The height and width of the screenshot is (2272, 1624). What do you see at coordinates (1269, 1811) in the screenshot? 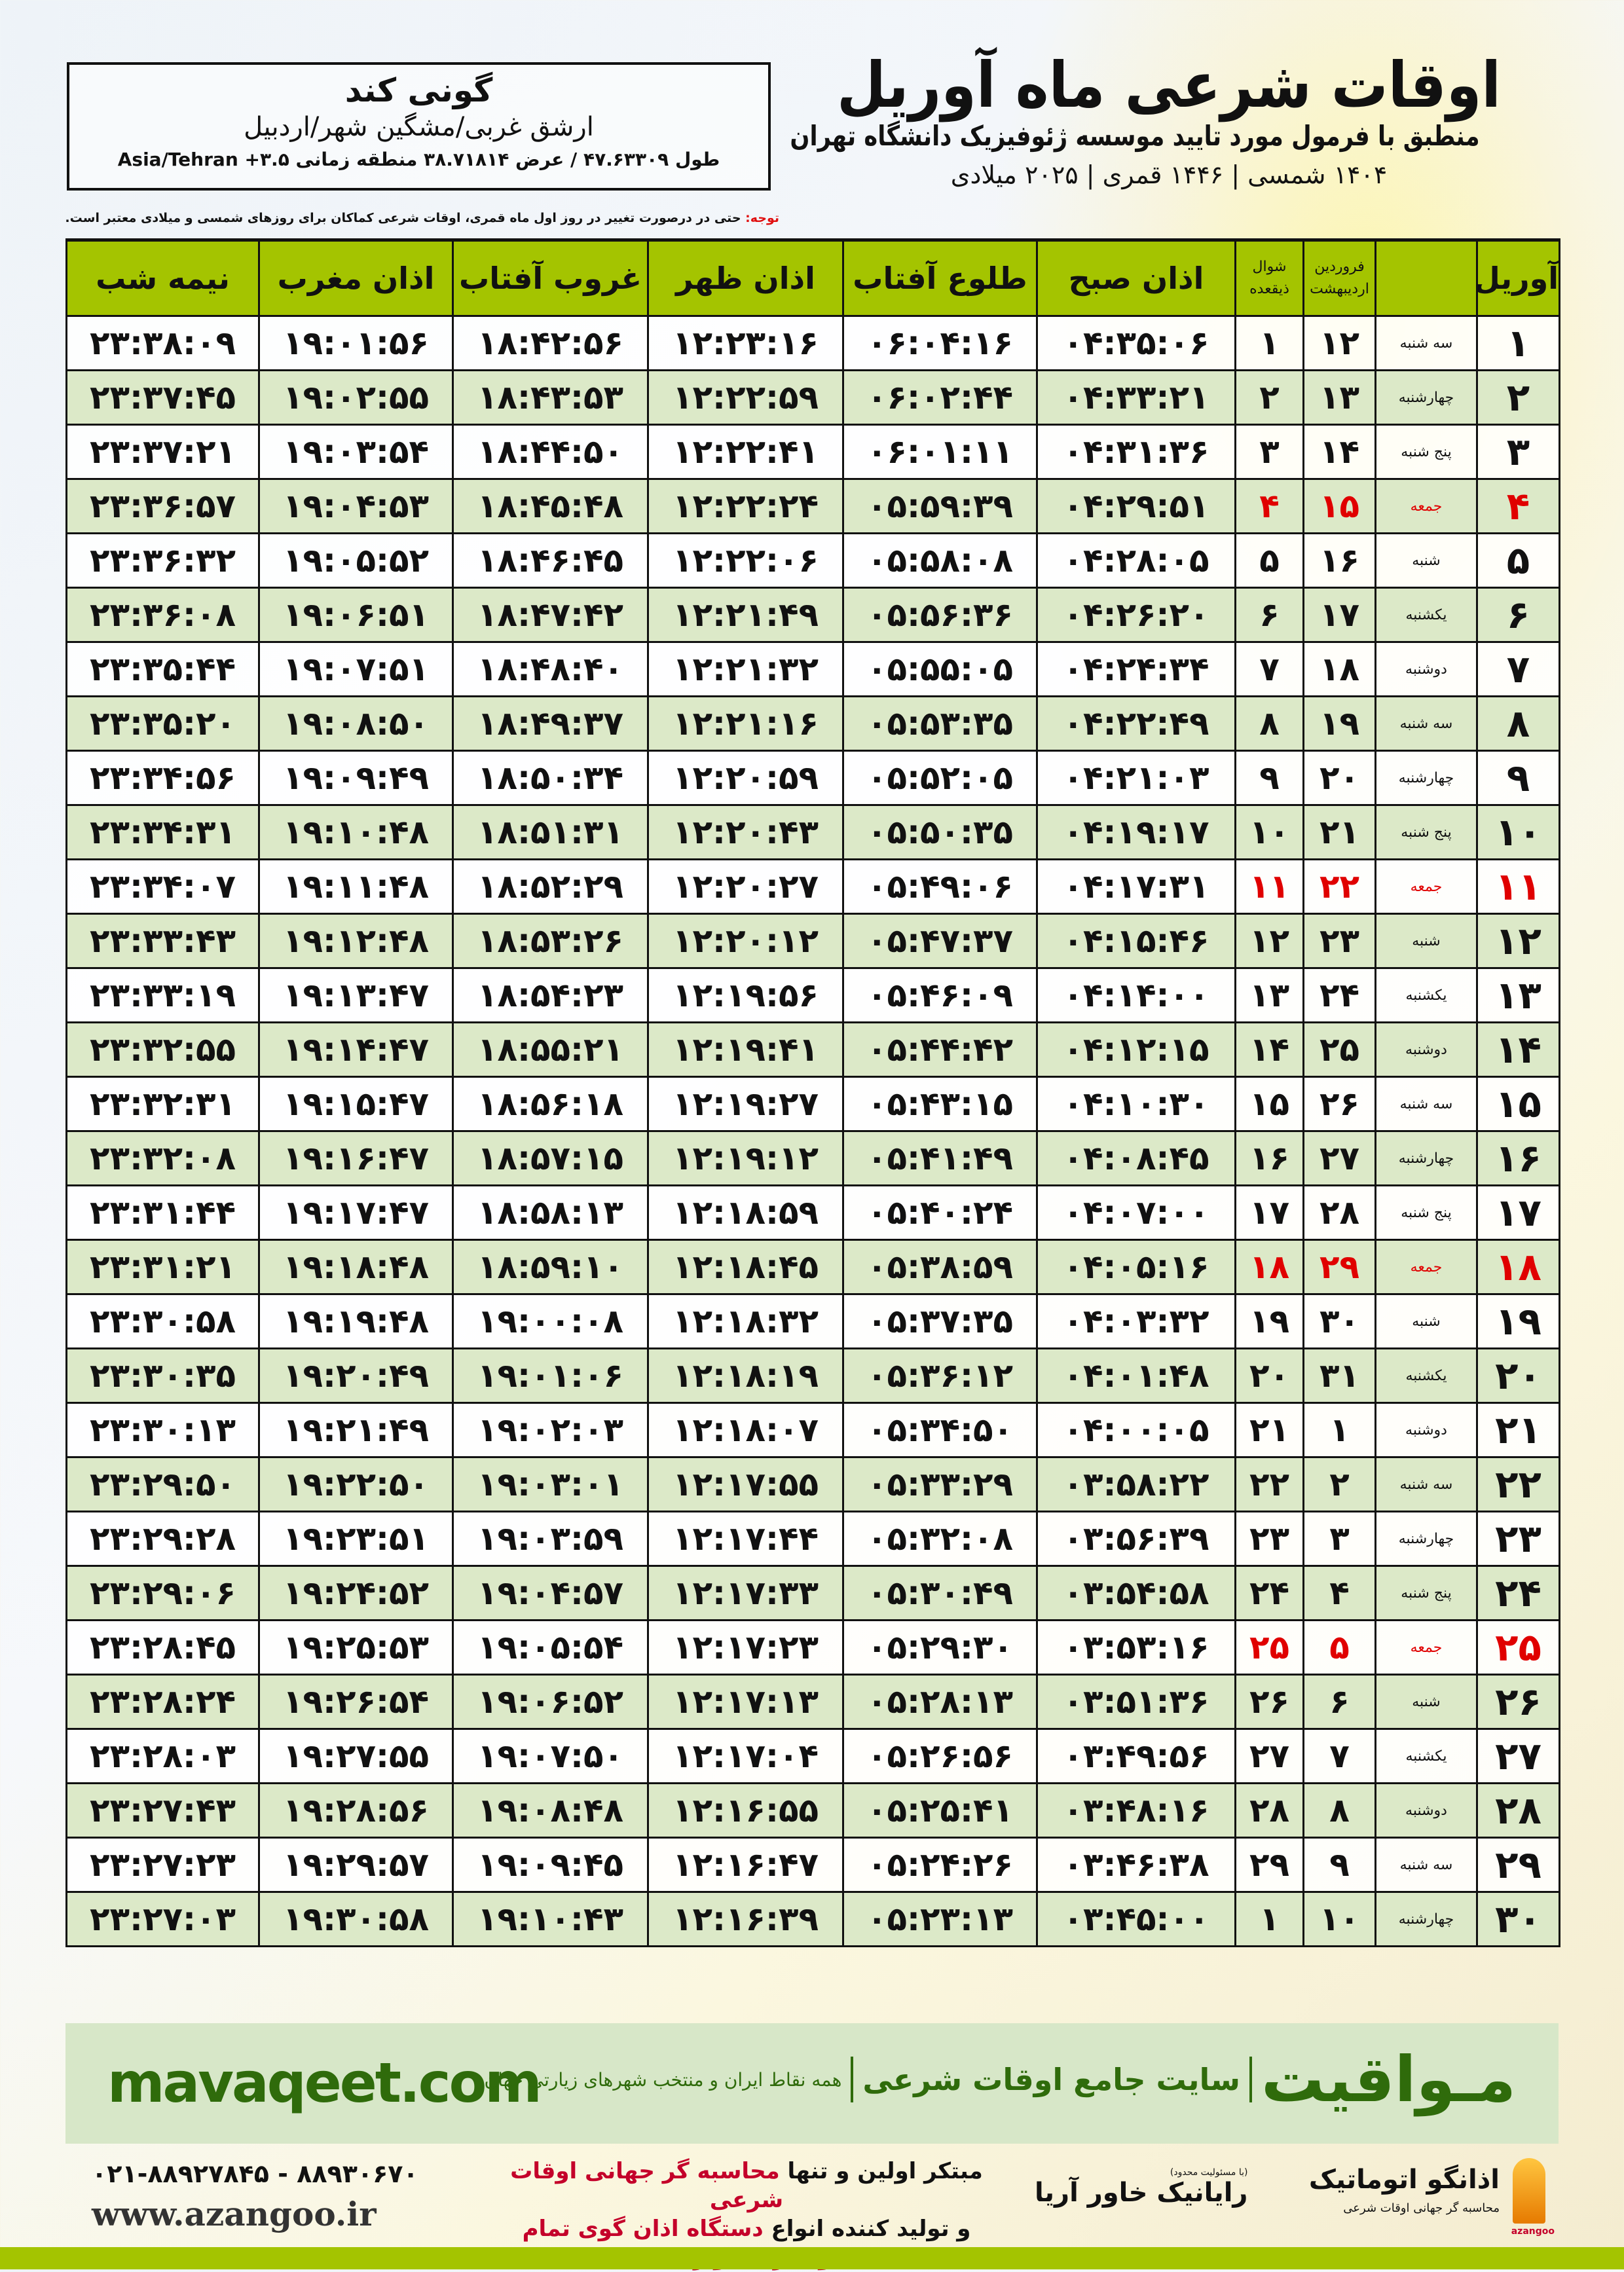
I see `cell-hijri-day: ۲۸` at bounding box center [1269, 1811].